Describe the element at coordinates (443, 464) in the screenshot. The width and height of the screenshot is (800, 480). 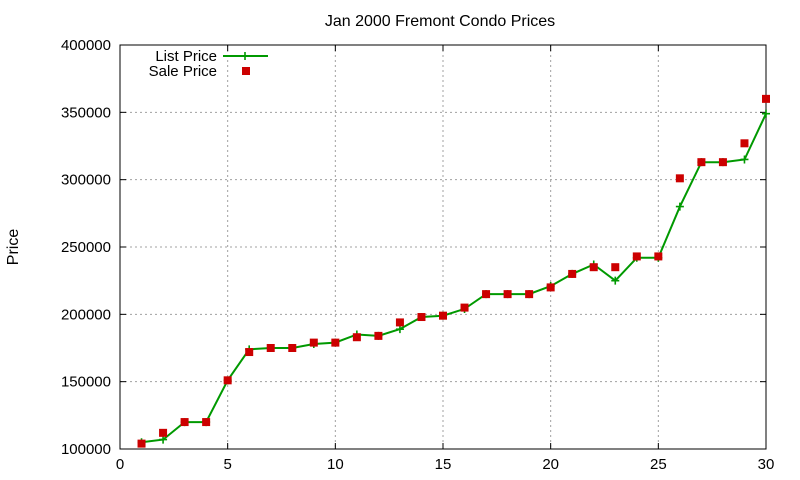
I see `x-tick-label: 15` at that location.